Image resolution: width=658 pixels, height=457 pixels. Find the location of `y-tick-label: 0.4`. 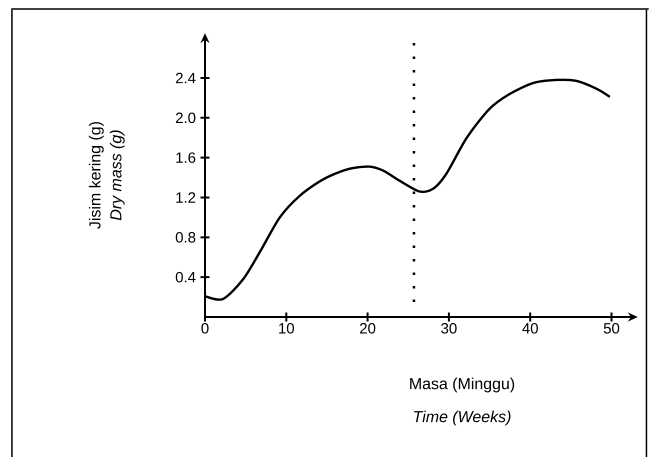

y-tick-label: 0.4 is located at coordinates (186, 277).